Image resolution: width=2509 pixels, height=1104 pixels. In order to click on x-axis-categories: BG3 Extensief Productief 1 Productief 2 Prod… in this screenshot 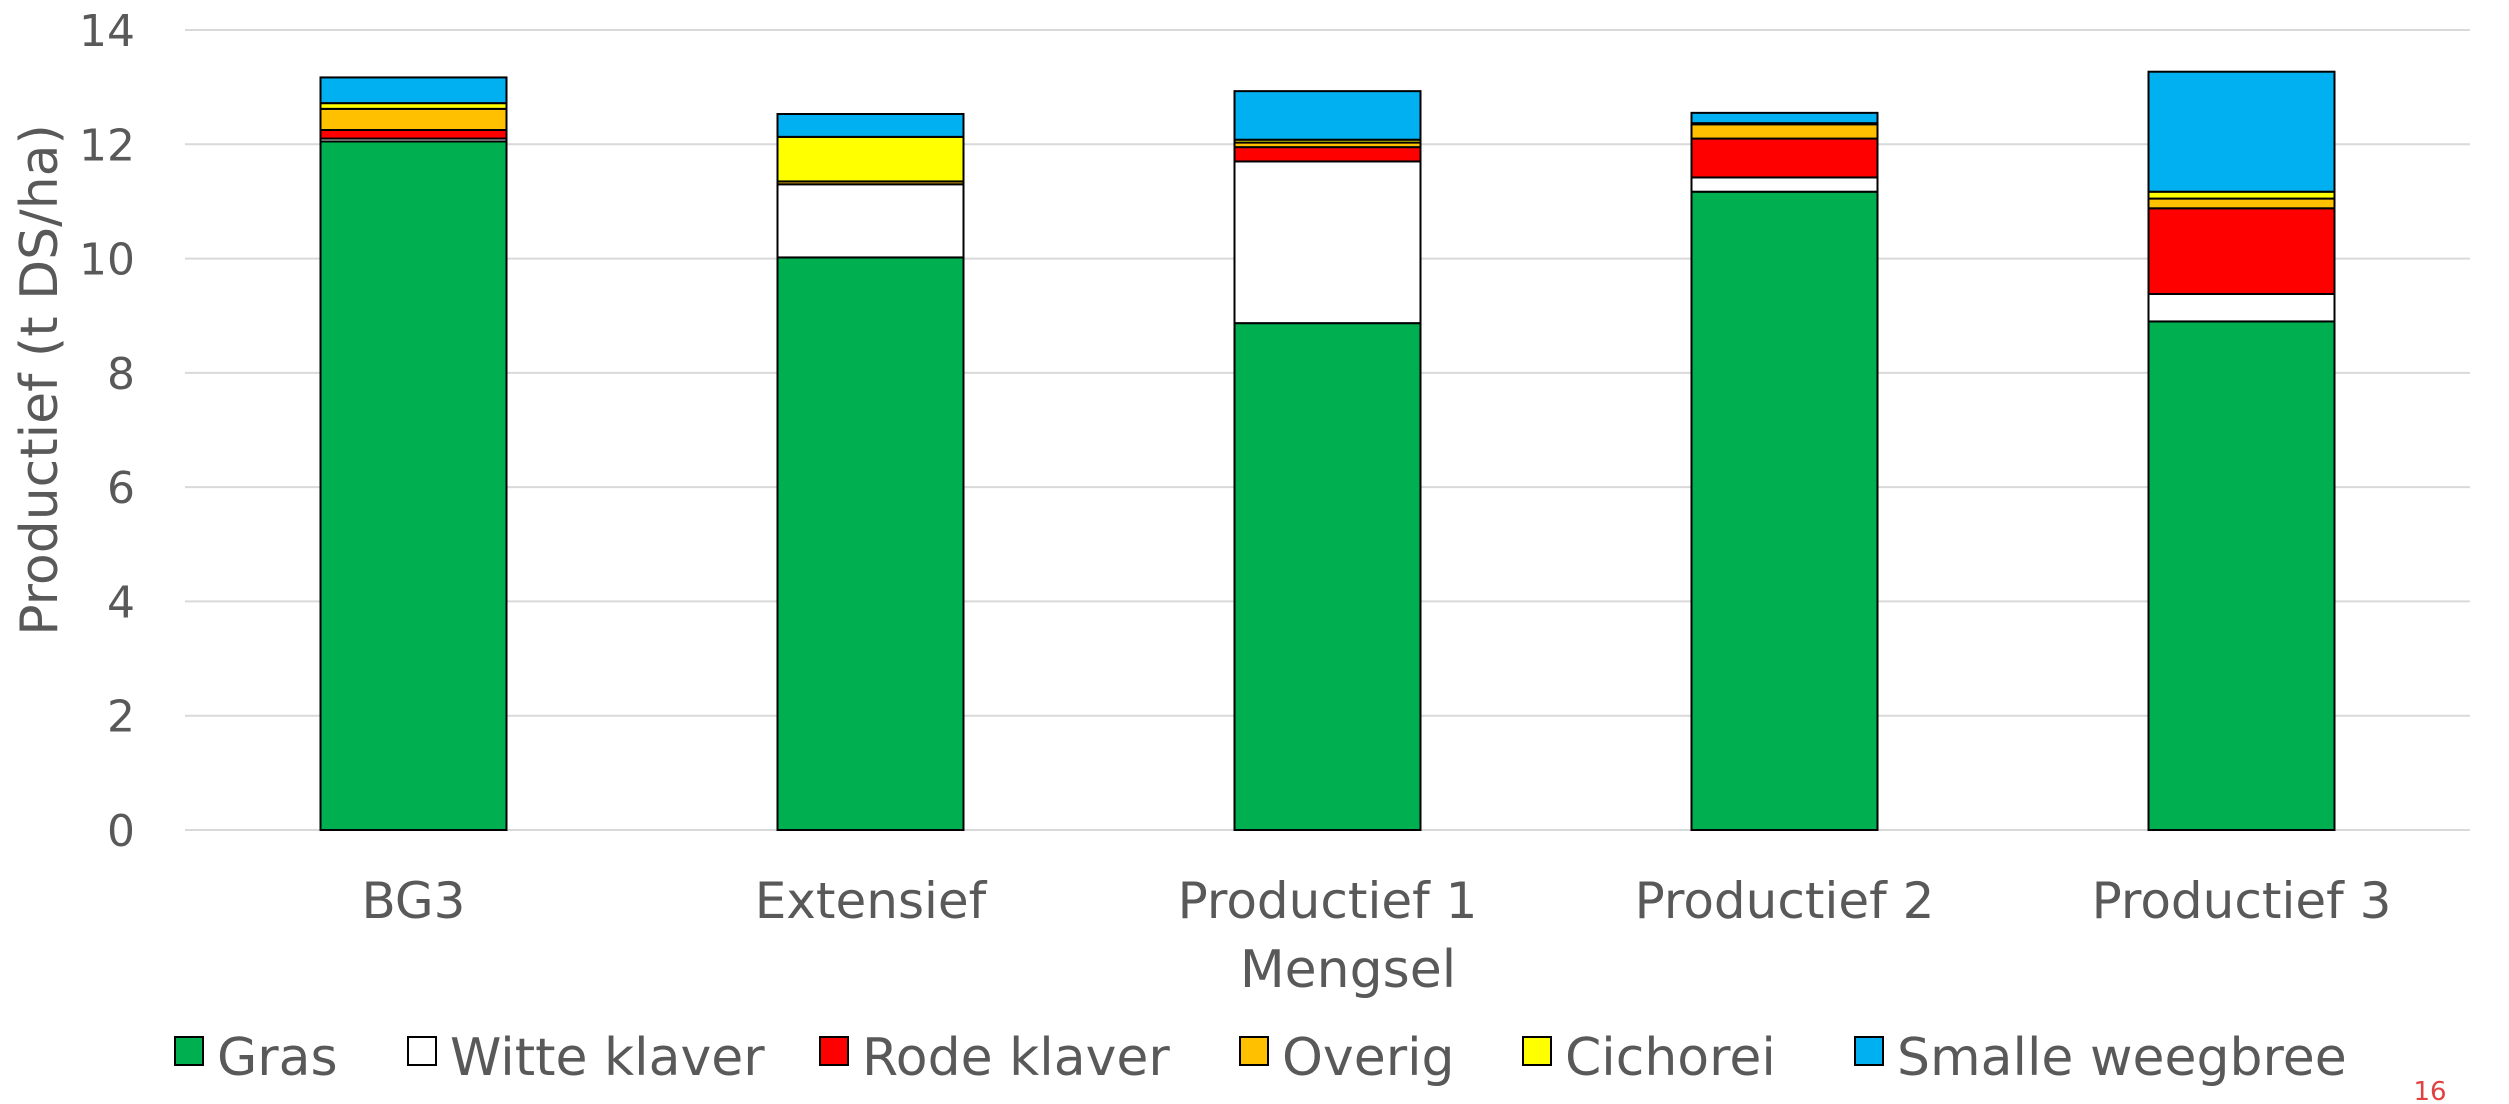, I will do `click(1377, 901)`.